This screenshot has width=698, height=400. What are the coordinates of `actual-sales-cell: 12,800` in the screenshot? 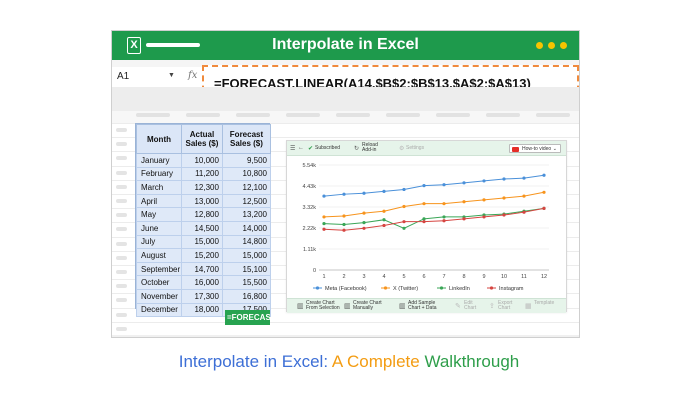 It's located at (202, 214).